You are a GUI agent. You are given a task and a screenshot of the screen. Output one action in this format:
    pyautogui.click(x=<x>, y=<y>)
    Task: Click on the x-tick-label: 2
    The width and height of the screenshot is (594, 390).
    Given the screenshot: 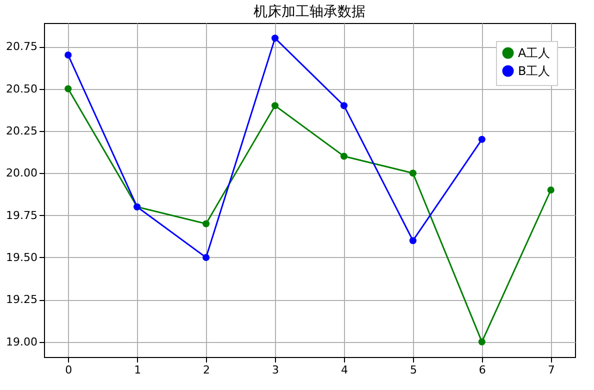 What is the action you would take?
    pyautogui.click(x=206, y=370)
    